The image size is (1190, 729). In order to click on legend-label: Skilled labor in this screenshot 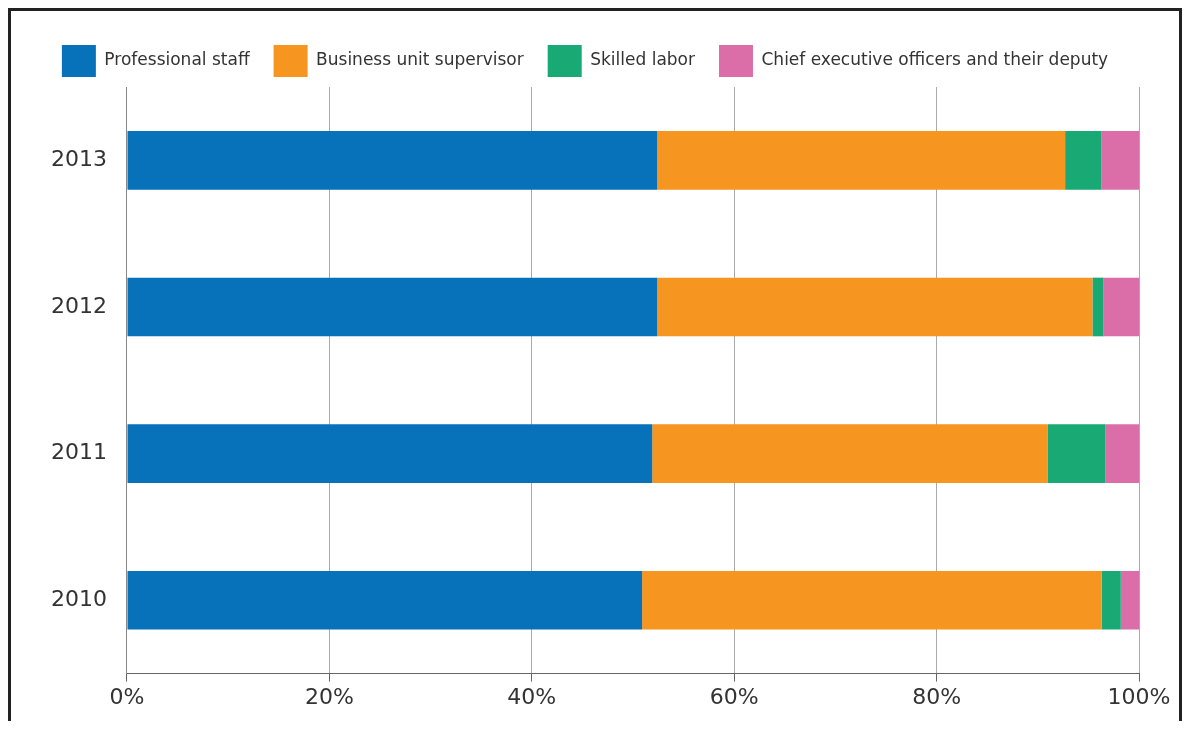, I will do `click(642, 59)`.